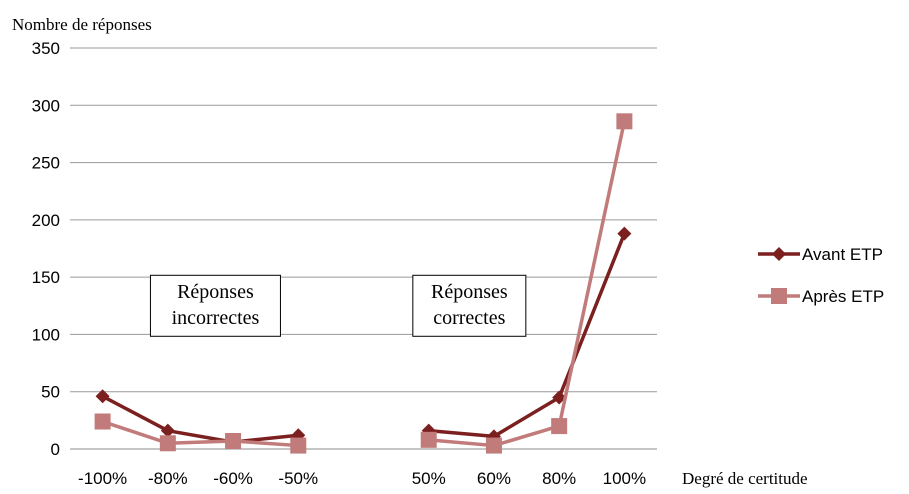  I want to click on y-tick-label: 50, so click(50, 392).